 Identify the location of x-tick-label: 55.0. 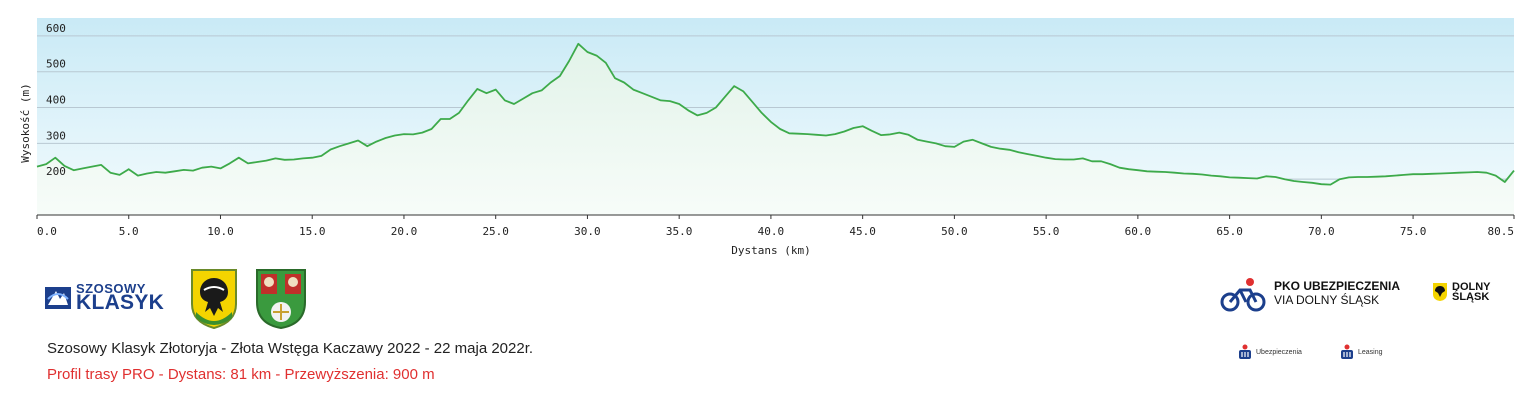
(1046, 231).